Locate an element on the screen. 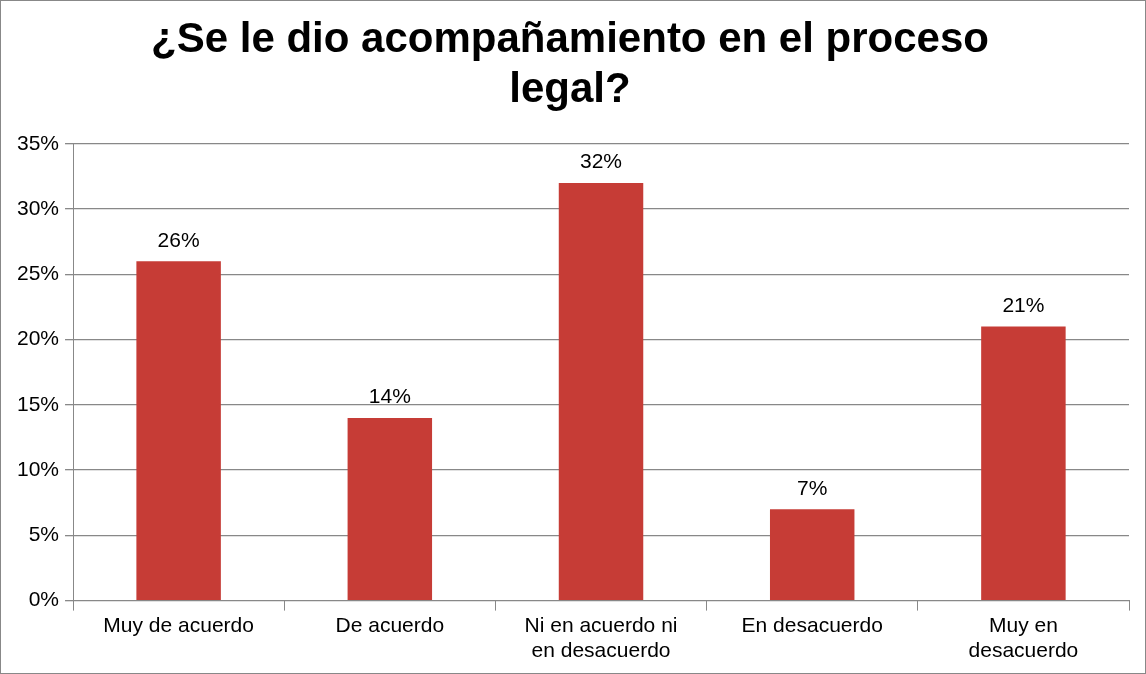  y-tick-label: 10% is located at coordinates (38, 468).